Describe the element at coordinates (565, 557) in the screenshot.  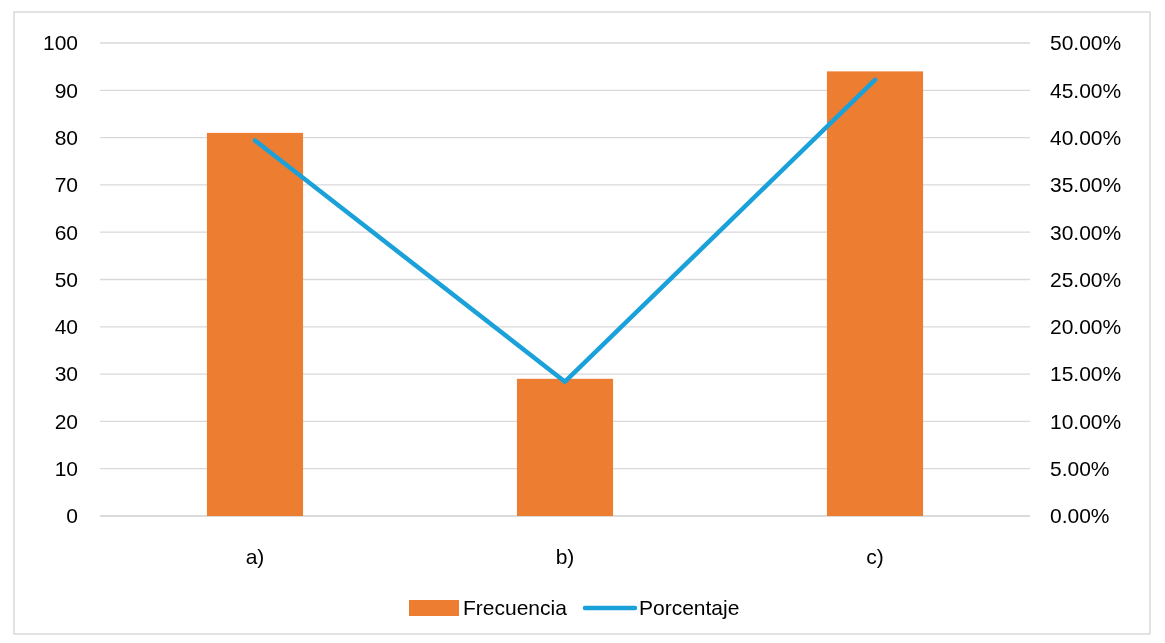
I see `x-tick-label: b)` at that location.